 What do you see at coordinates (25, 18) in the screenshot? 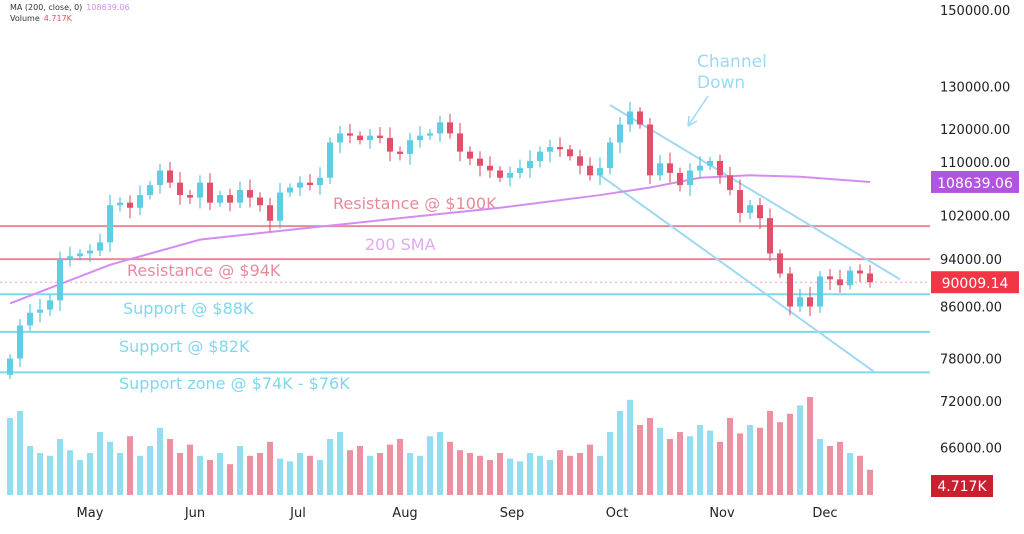
I see `volume-legend-label: Volume` at bounding box center [25, 18].